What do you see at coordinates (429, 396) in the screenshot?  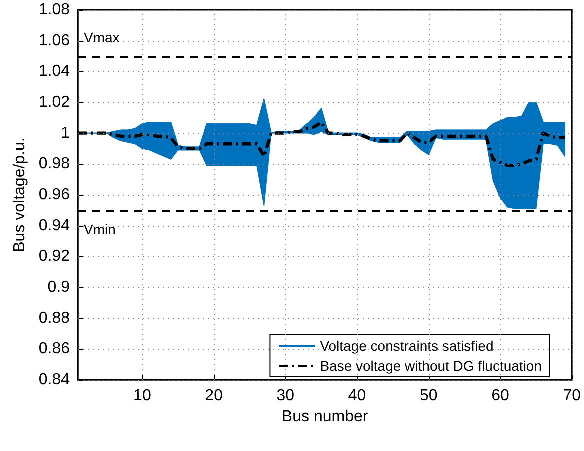 I see `x-tick-label: 50` at bounding box center [429, 396].